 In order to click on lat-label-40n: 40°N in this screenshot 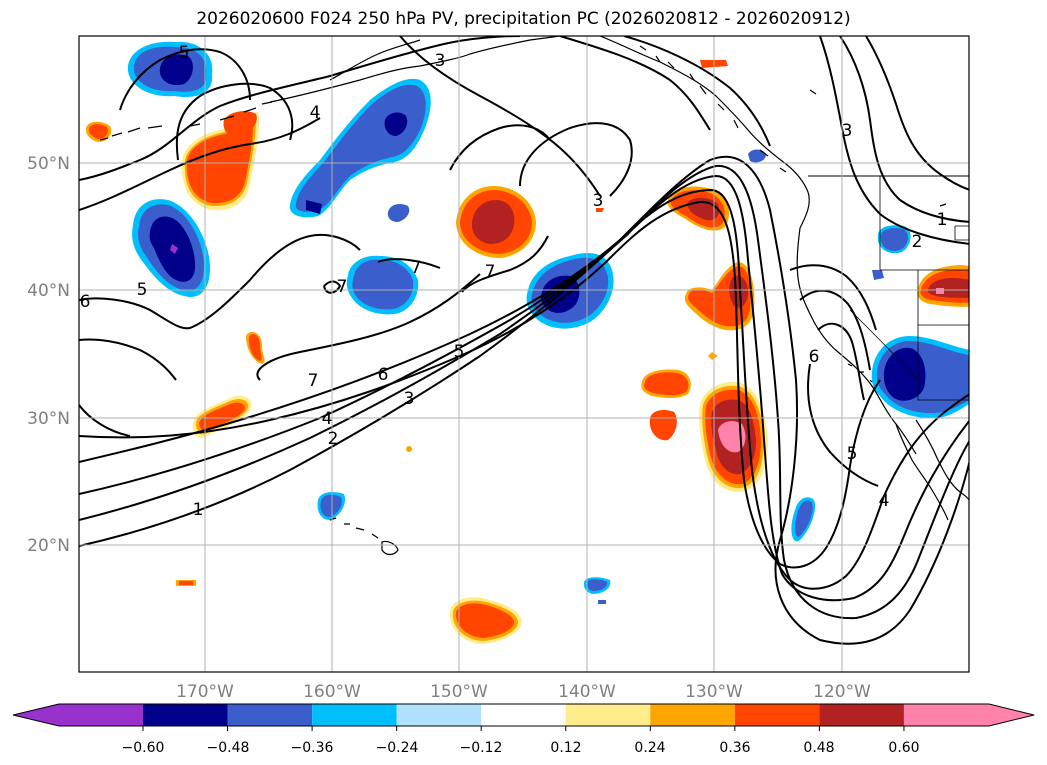, I will do `click(48, 291)`.